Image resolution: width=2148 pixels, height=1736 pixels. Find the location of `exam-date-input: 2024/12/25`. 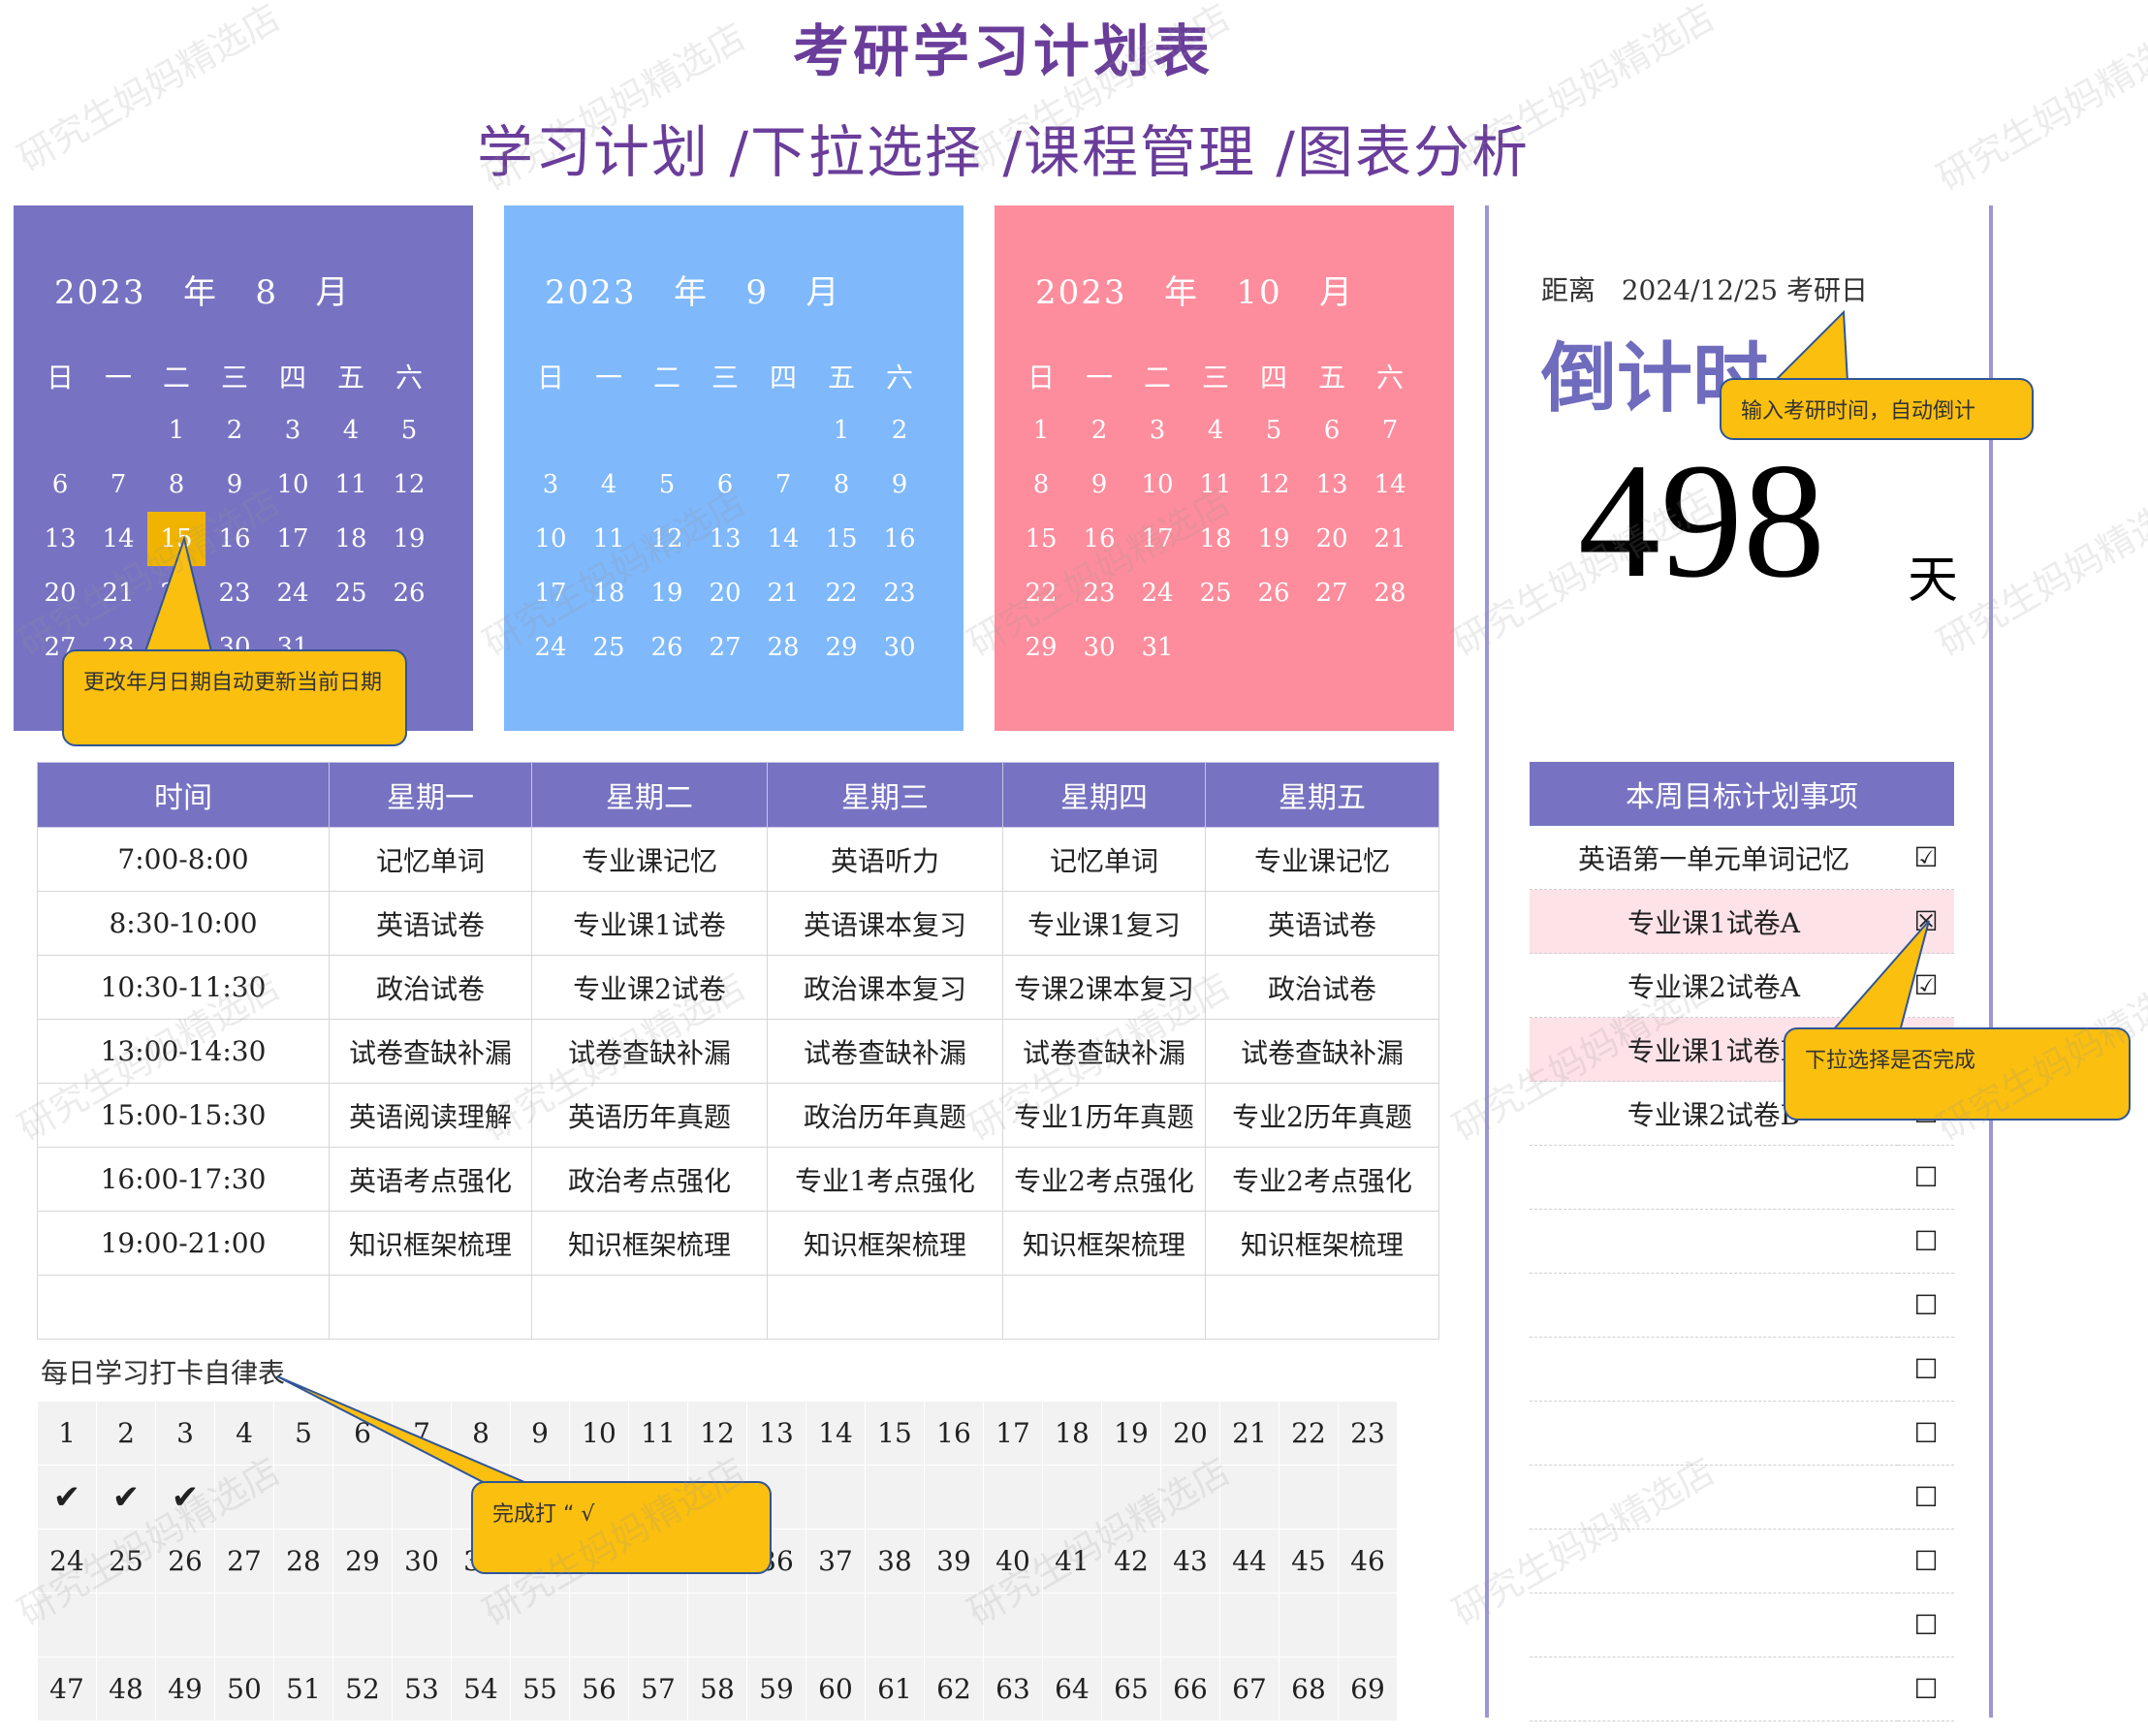

exam-date-input: 2024/12/25 is located at coordinates (1700, 290).